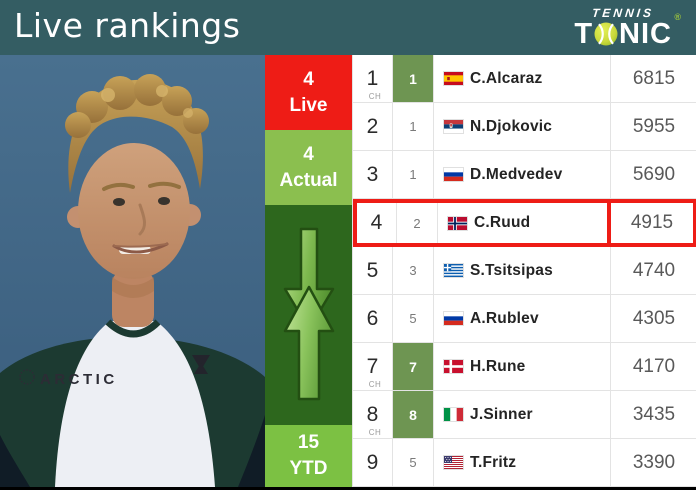 Image resolution: width=696 pixels, height=490 pixels. What do you see at coordinates (493, 462) in the screenshot?
I see `player-name: T.Fritz` at bounding box center [493, 462].